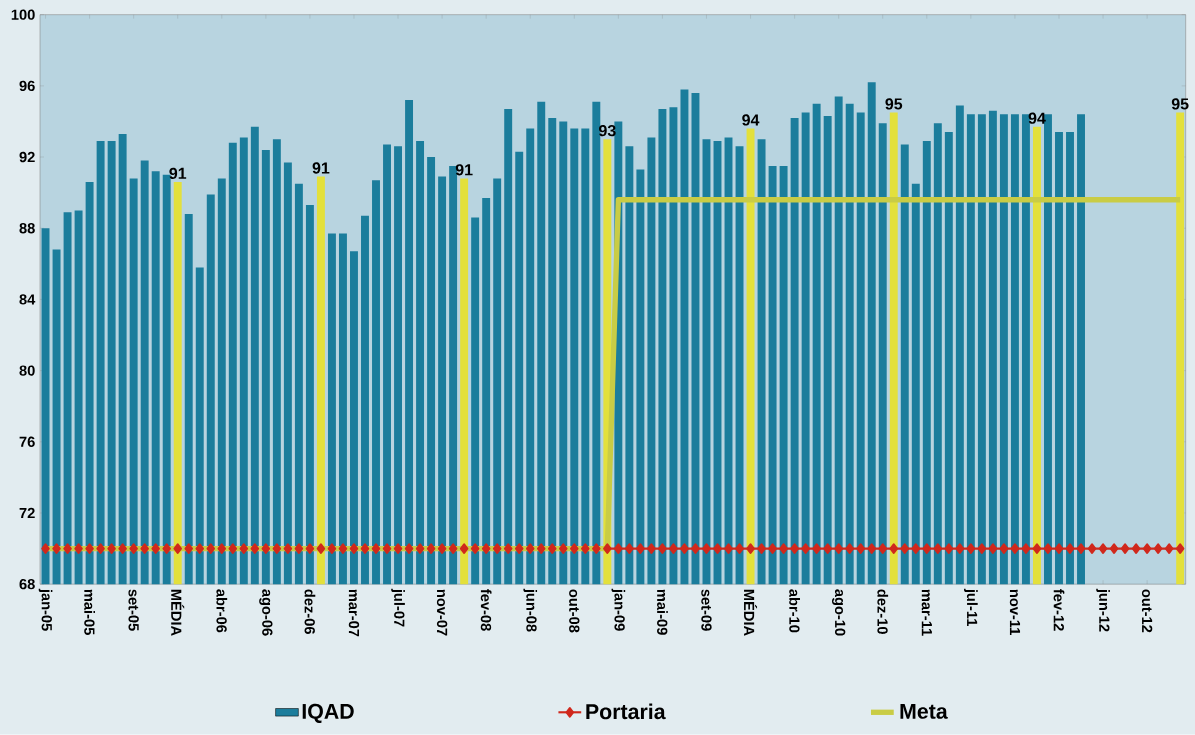 This screenshot has width=1195, height=735. Describe the element at coordinates (626, 711) in the screenshot. I see `legend-label: Portaria` at that location.